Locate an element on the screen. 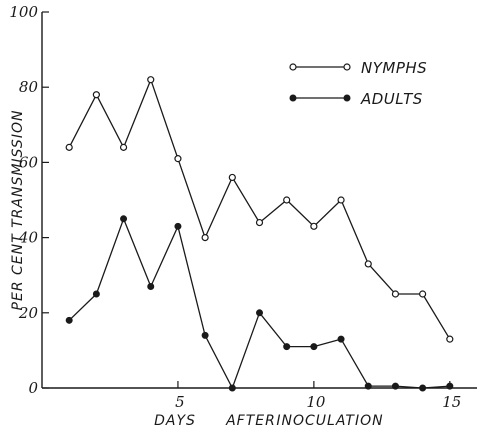 This screenshot has height=437, width=480. legend: NYMPHS ADULTS is located at coordinates (358, 83).